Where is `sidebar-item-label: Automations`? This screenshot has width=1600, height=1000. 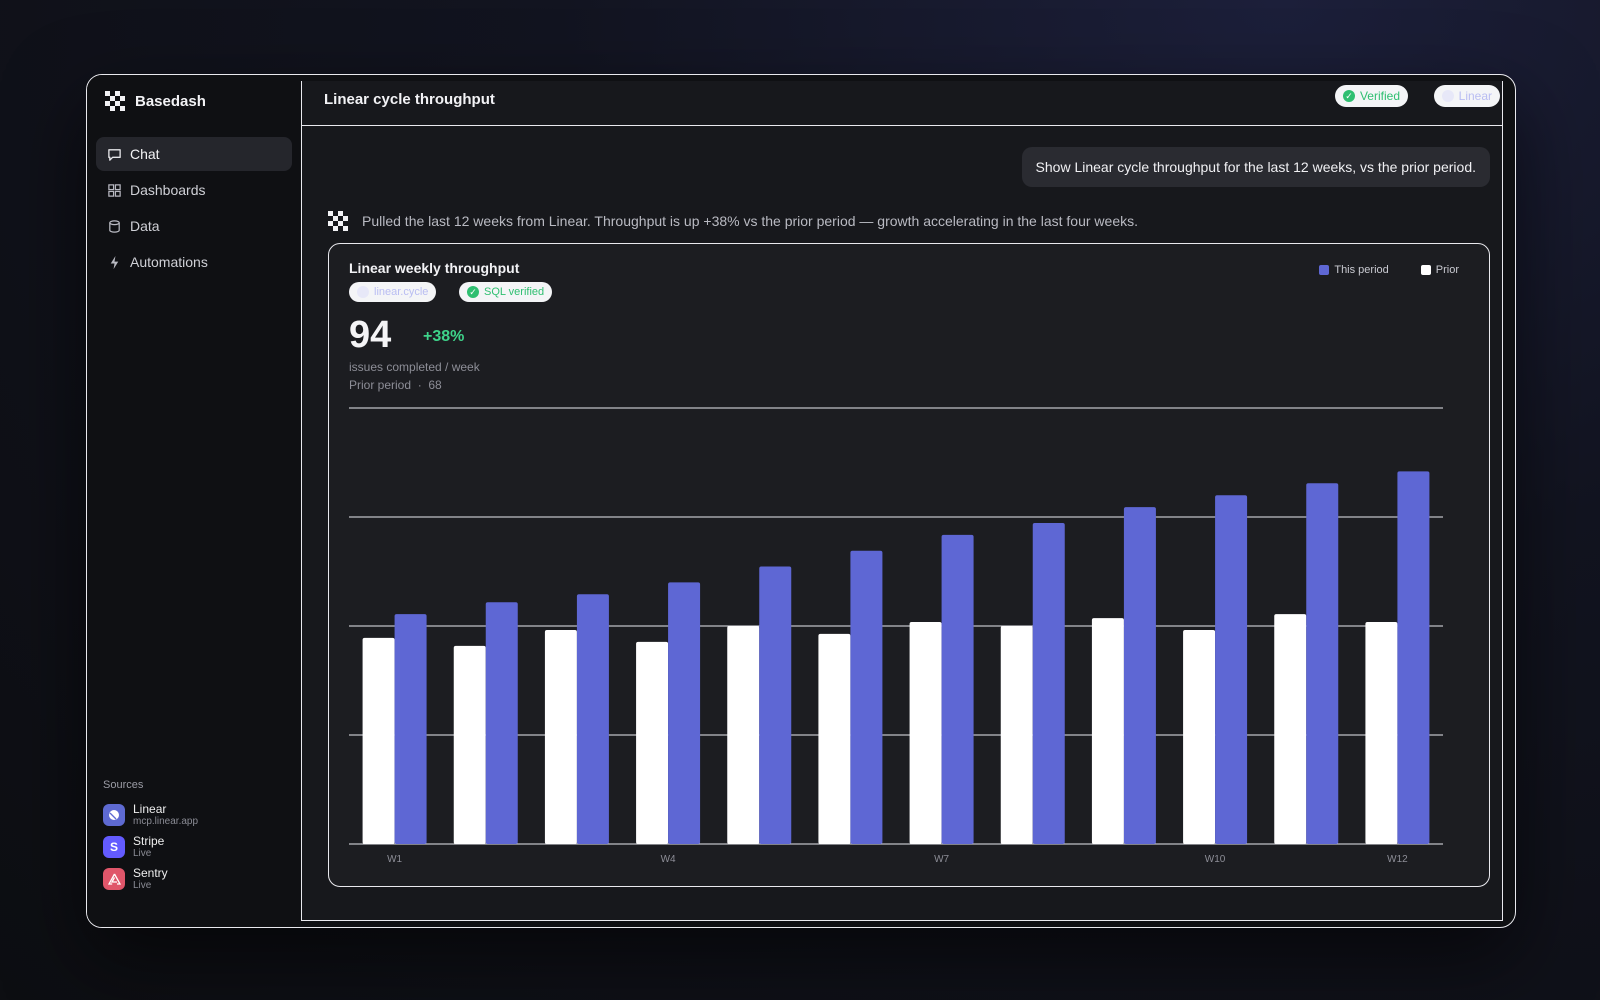
sidebar-item-label: Automations is located at coordinates (169, 262).